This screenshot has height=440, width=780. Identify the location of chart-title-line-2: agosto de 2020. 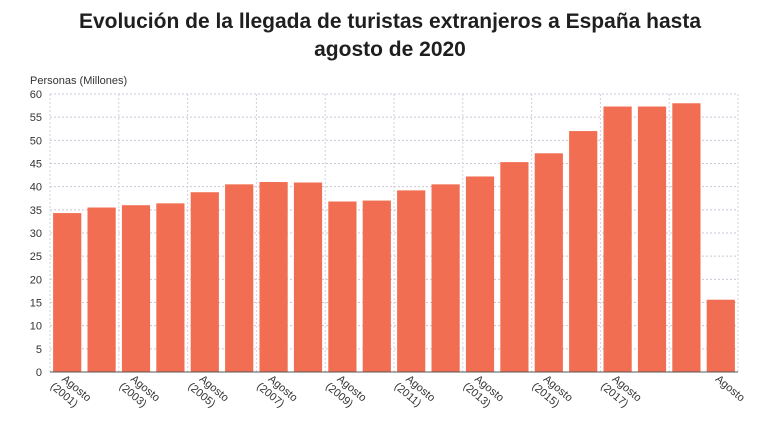
(390, 49).